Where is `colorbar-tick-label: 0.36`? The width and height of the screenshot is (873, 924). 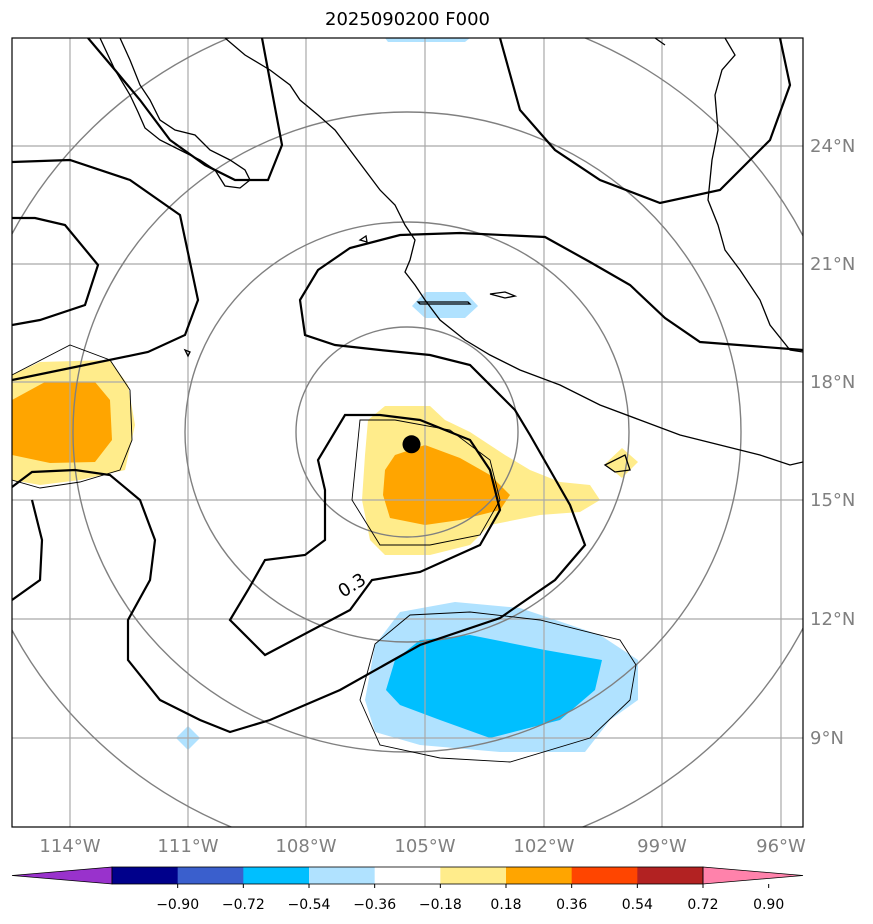 colorbar-tick-label: 0.36 is located at coordinates (571, 905).